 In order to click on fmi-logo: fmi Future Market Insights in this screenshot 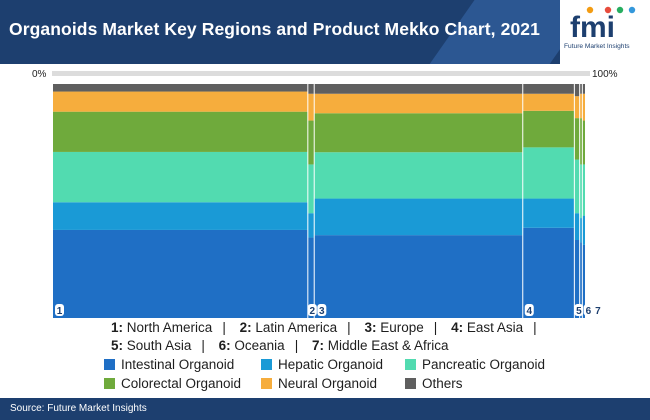, I will do `click(605, 32)`.